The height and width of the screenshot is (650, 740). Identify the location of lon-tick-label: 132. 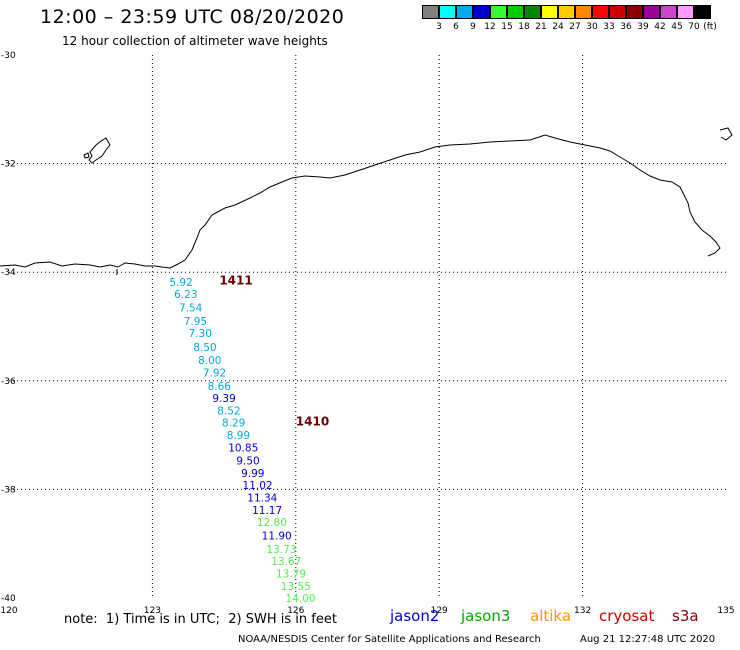
(582, 611).